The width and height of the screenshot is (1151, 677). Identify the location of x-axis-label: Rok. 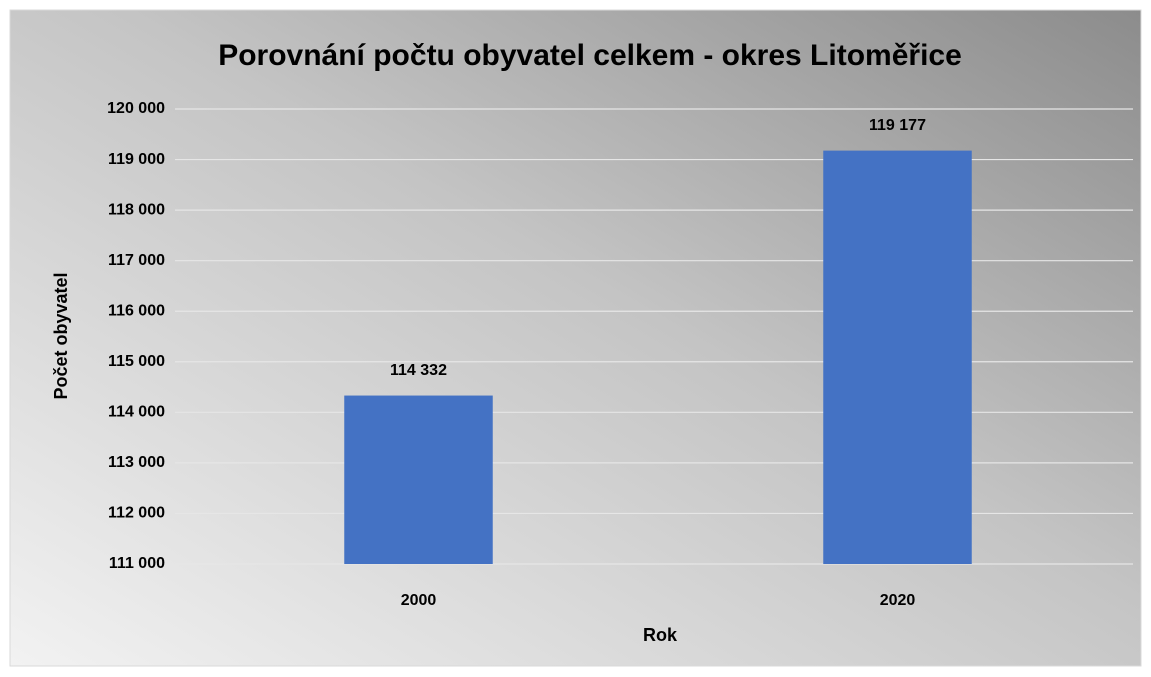
(660, 635).